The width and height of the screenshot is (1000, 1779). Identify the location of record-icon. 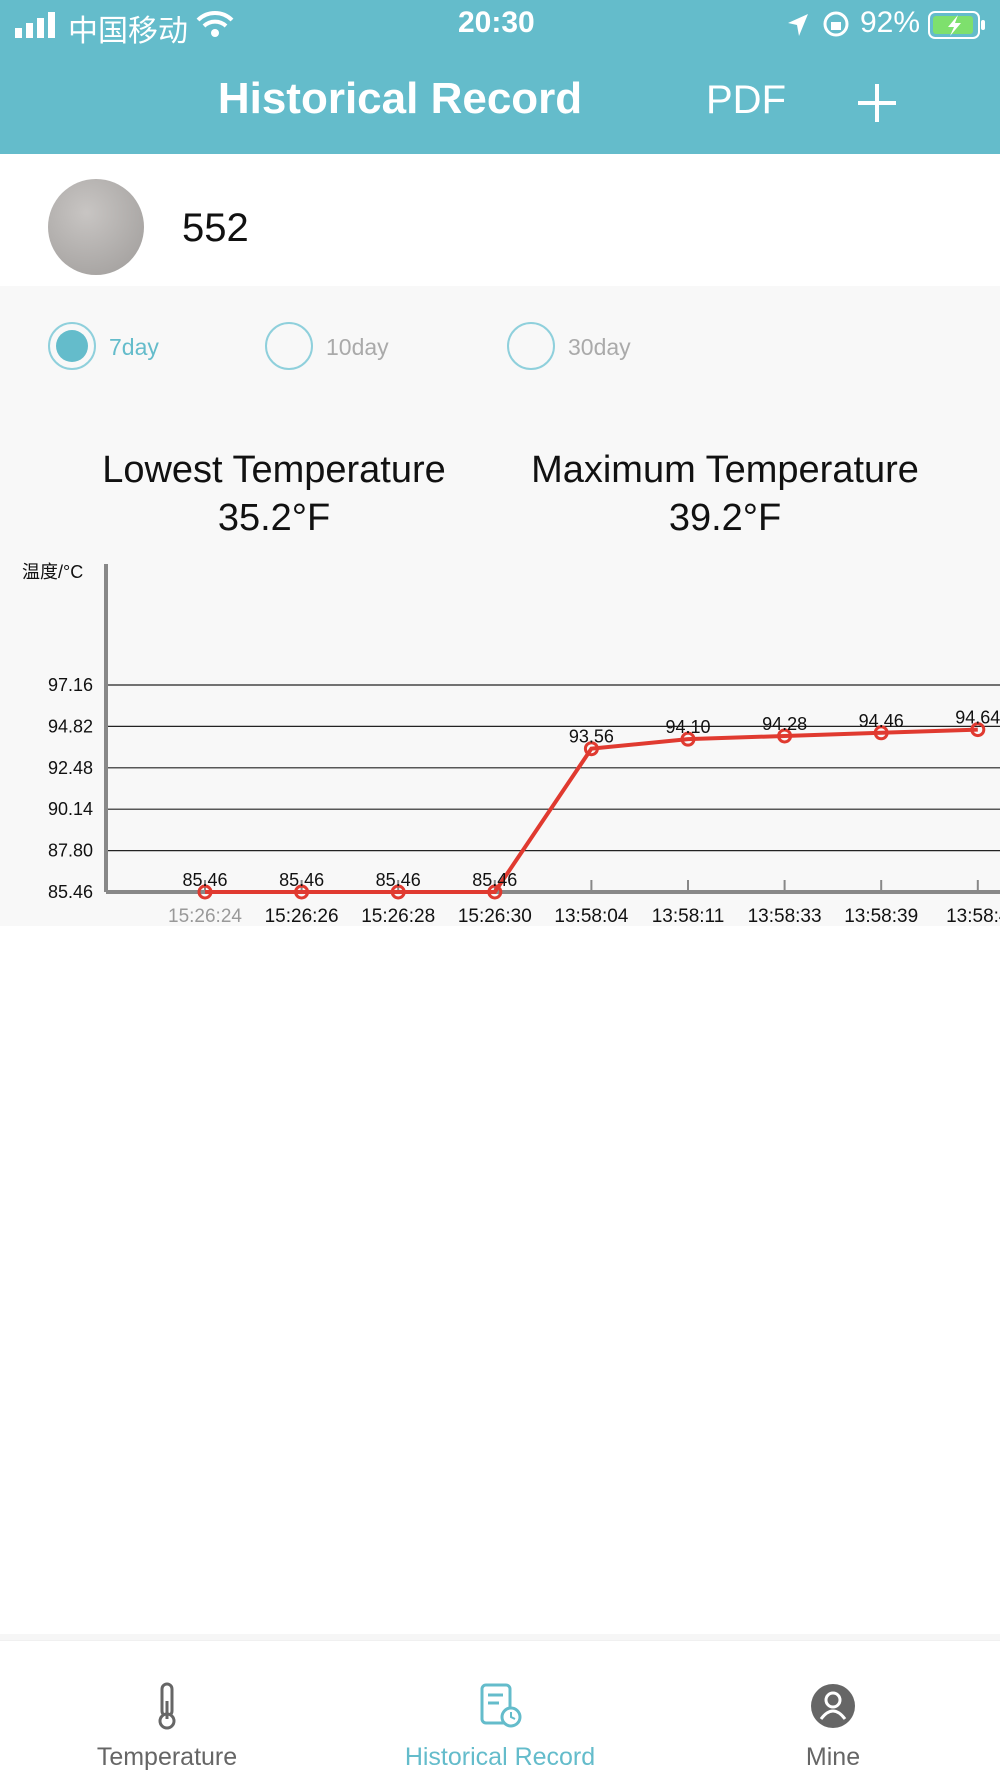
(501, 1705).